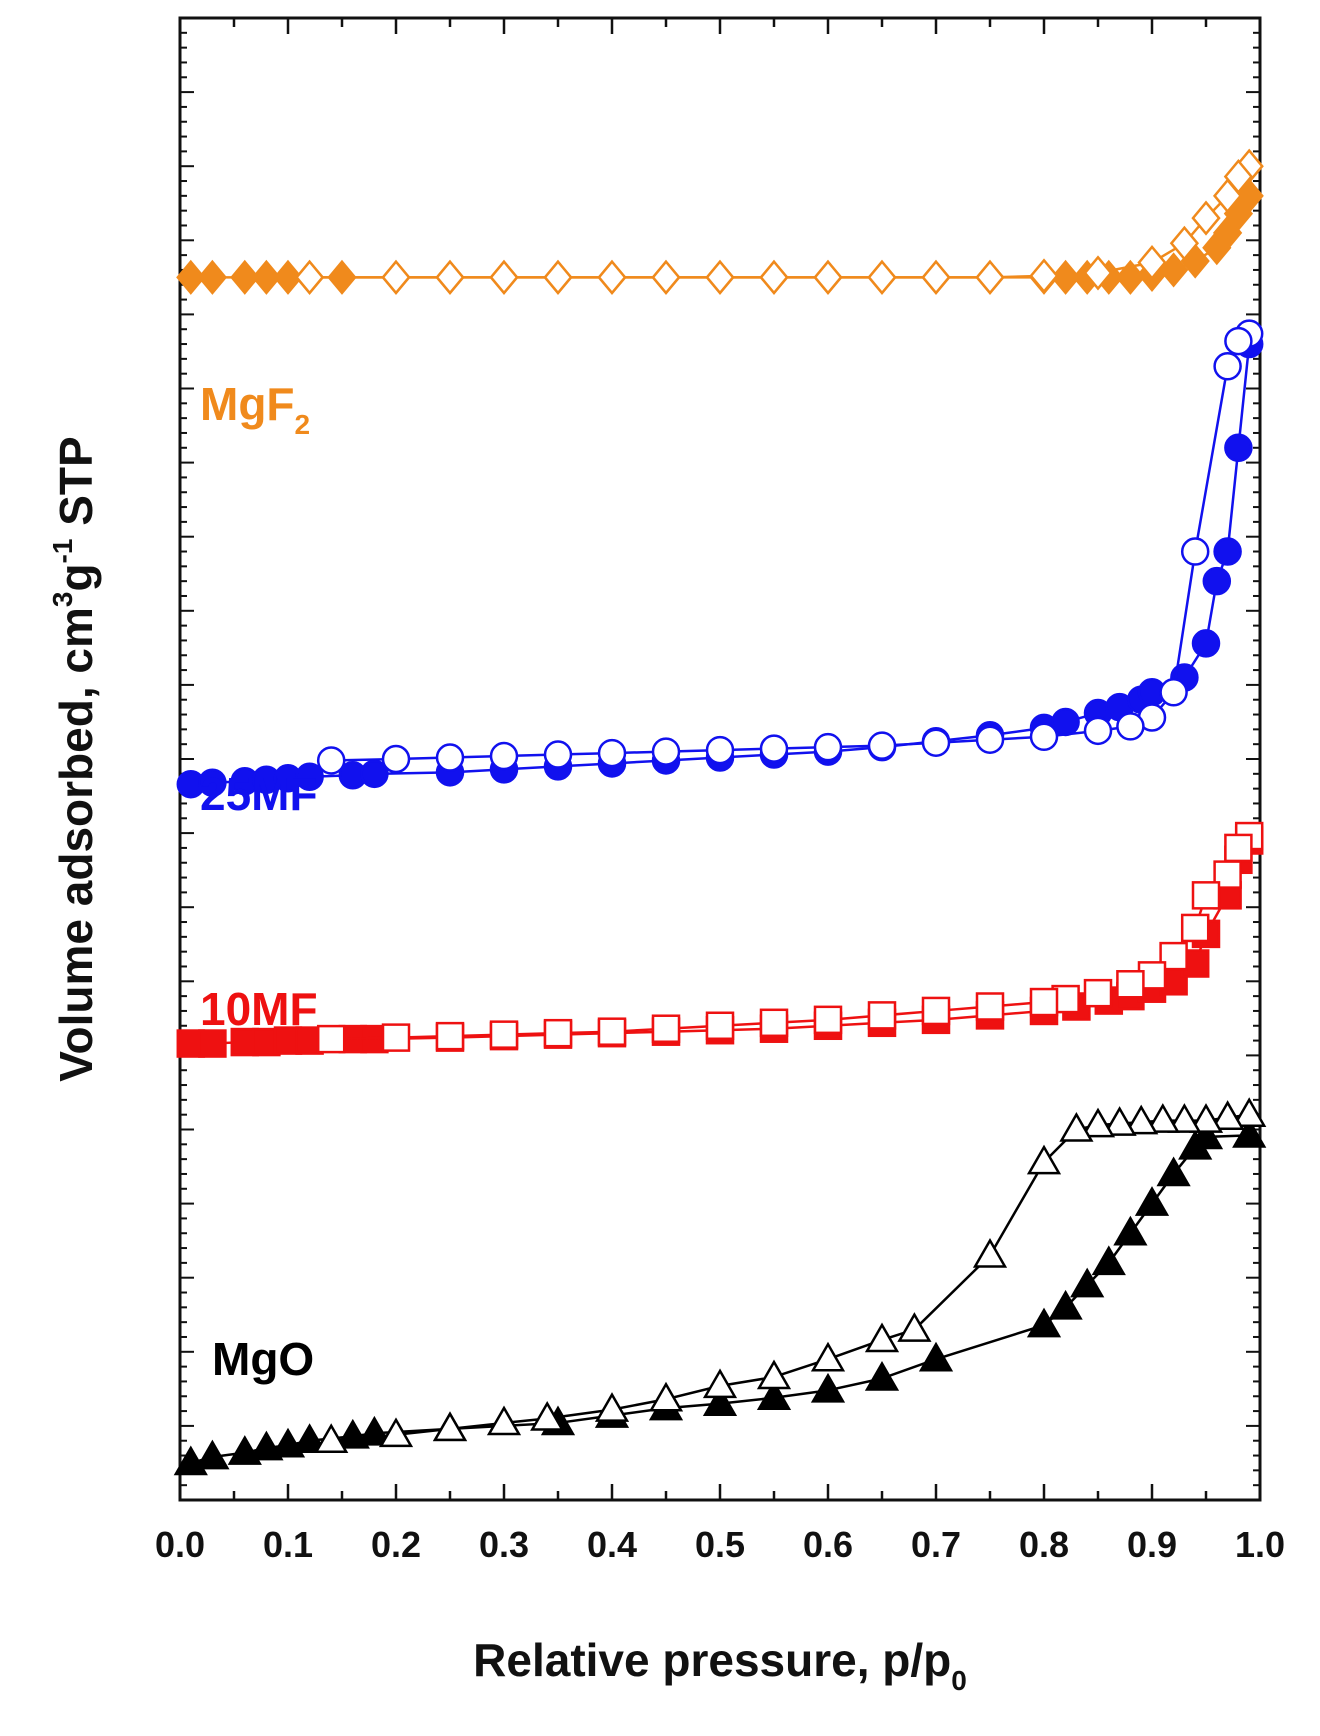 This screenshot has width=1320, height=1736. Describe the element at coordinates (288, 1544) in the screenshot. I see `x-tick-label: 0.1` at that location.